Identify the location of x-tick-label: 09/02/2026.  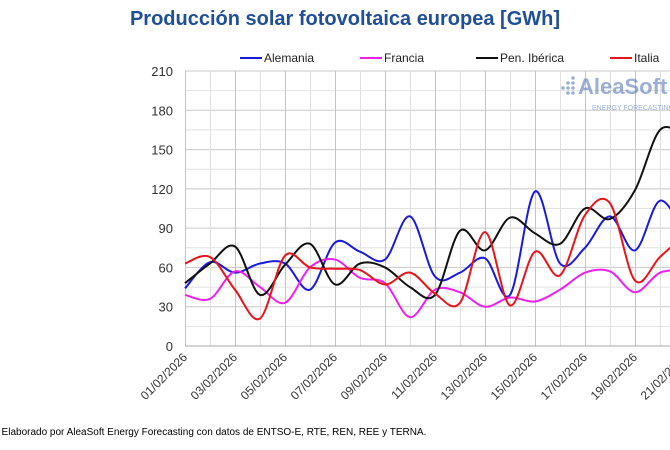
(364, 376).